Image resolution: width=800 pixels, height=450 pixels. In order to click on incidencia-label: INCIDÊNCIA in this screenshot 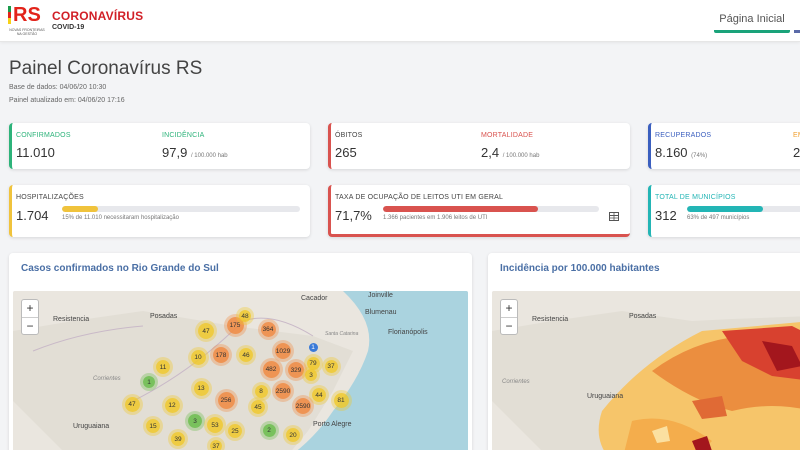, I will do `click(183, 135)`.